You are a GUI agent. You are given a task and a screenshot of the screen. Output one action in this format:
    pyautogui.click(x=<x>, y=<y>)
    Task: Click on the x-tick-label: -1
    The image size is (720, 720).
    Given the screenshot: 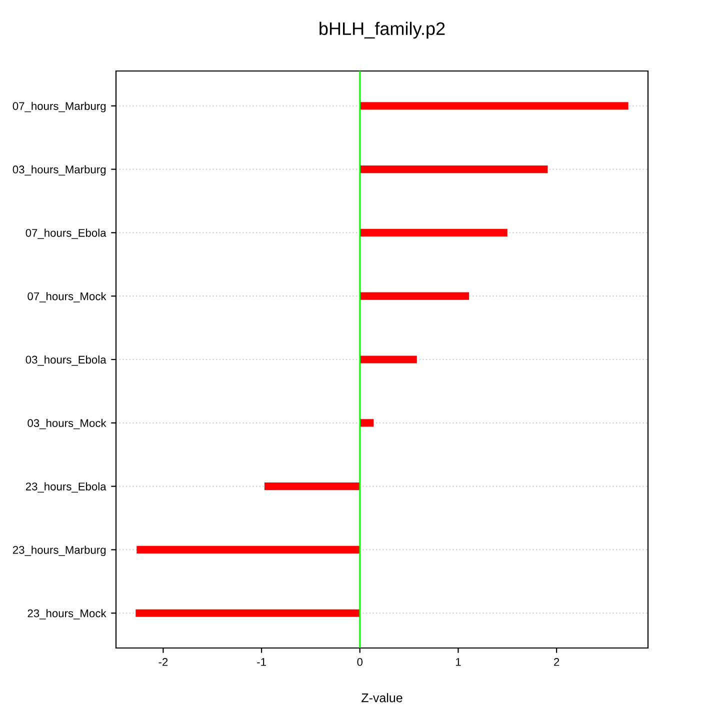 What is the action you would take?
    pyautogui.click(x=261, y=662)
    